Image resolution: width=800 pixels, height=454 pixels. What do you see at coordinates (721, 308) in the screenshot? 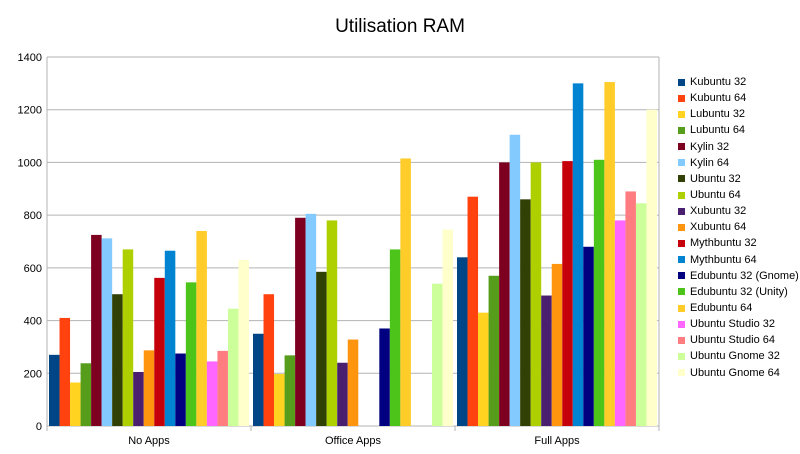
I see `legend-label: Edubuntu 64` at bounding box center [721, 308].